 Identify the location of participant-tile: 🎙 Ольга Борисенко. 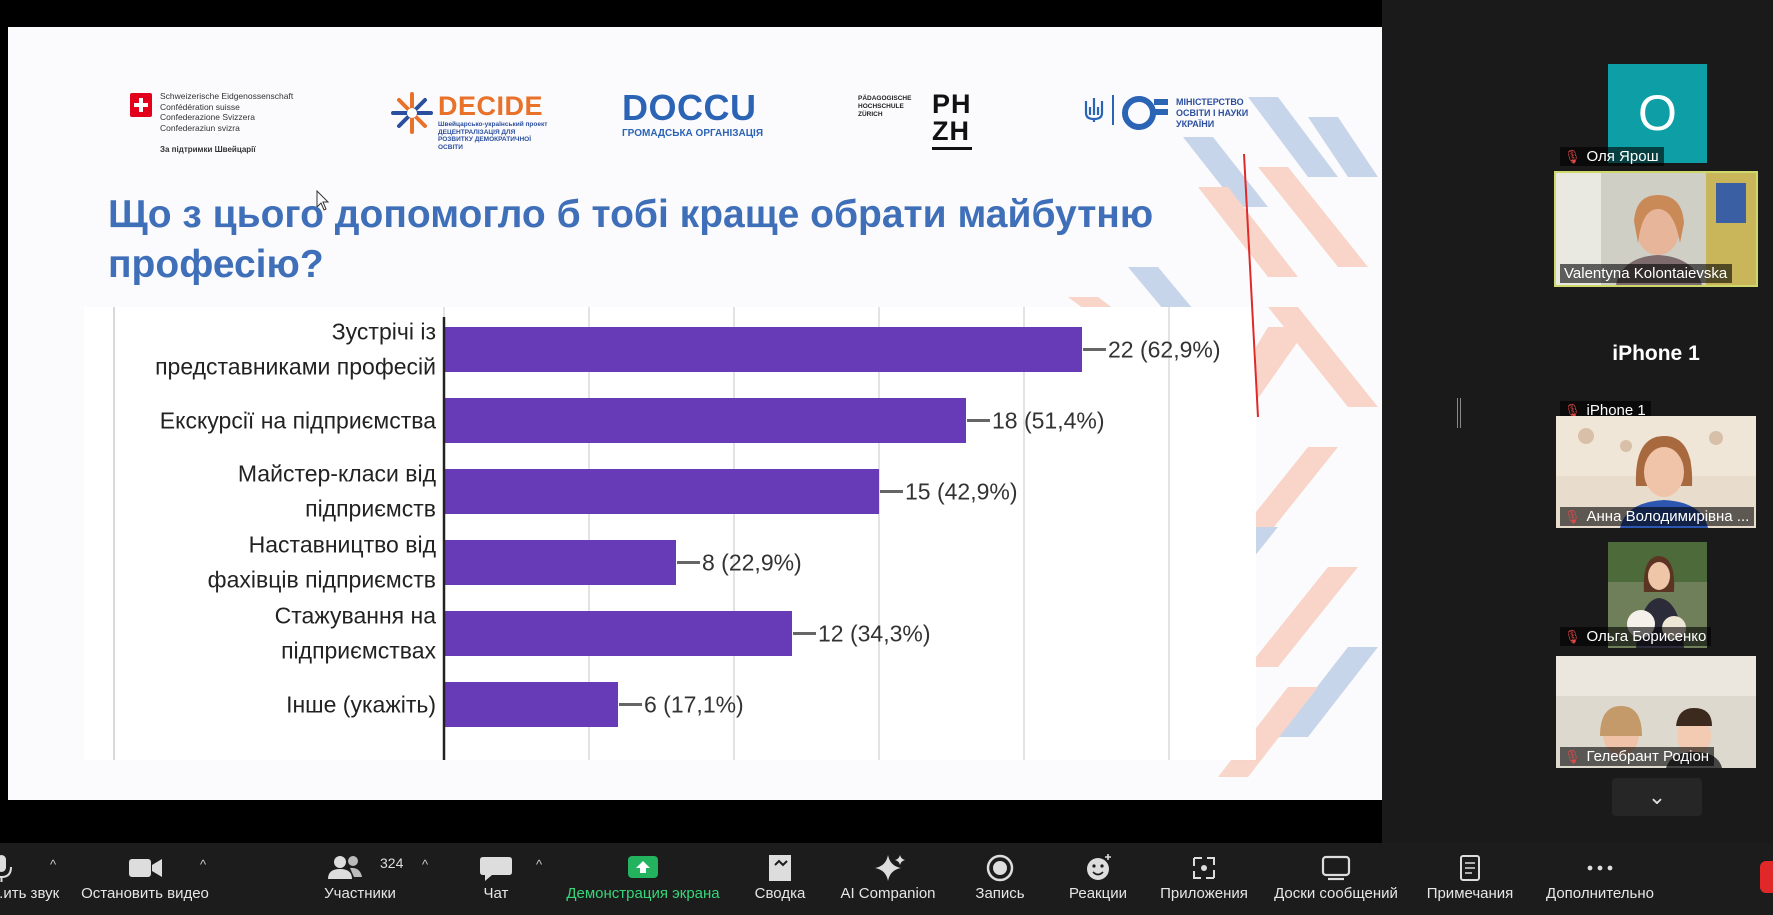
(1656, 592).